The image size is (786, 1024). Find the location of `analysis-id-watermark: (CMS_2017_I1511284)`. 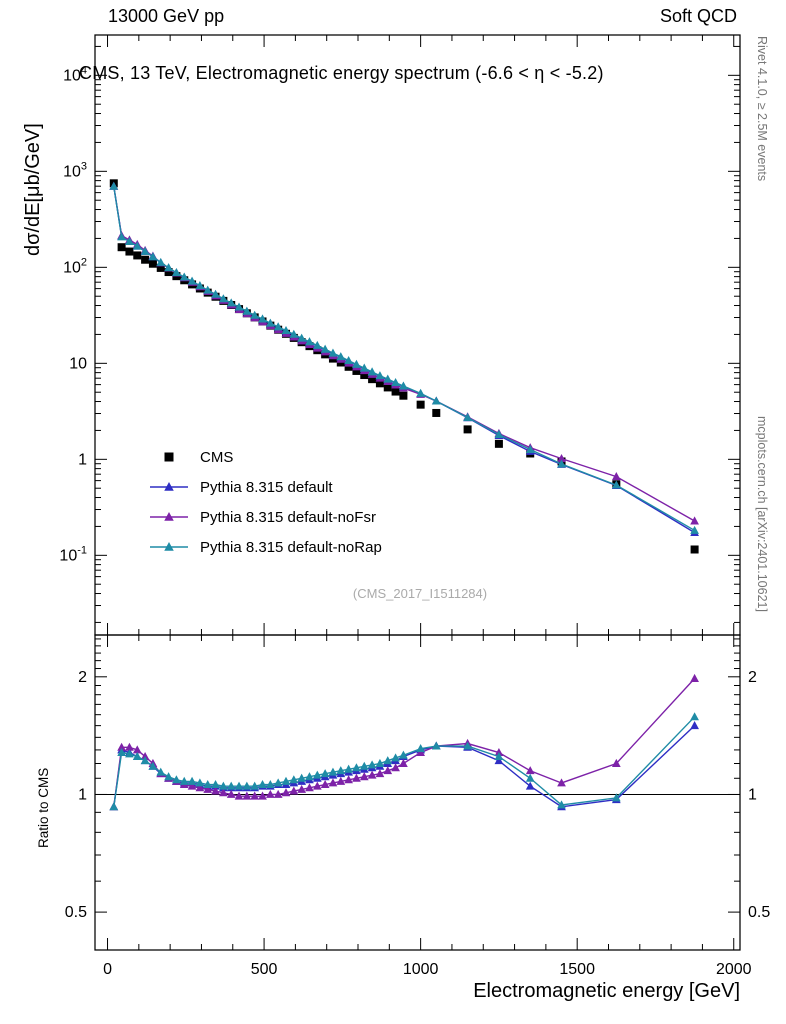

analysis-id-watermark: (CMS_2017_I1511284) is located at coordinates (420, 593).